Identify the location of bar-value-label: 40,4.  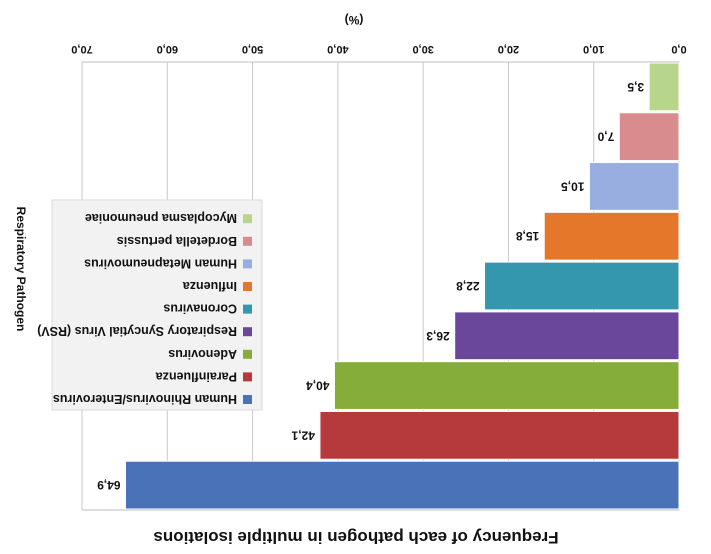
(318, 386).